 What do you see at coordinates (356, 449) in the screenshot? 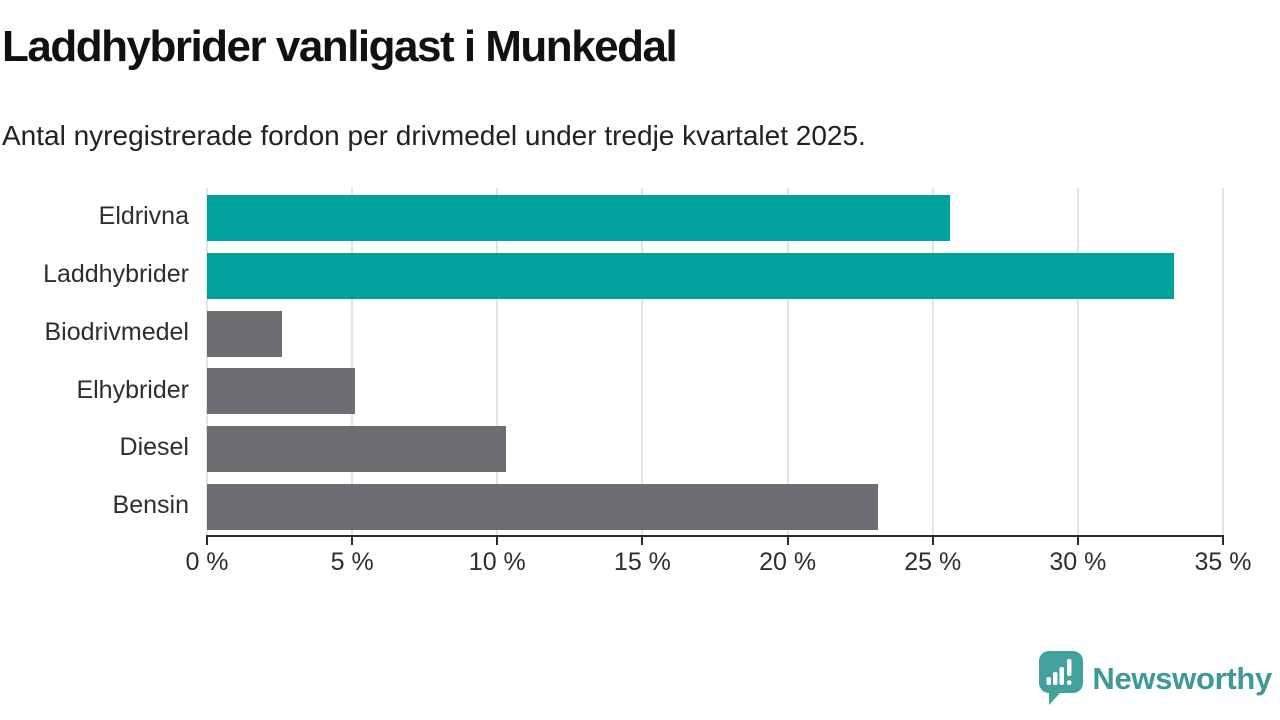
I see `bar-diesel` at bounding box center [356, 449].